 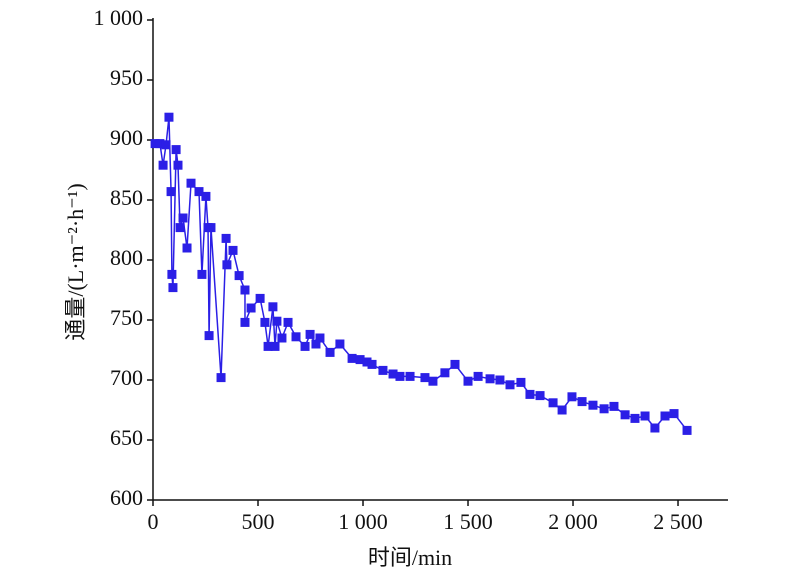 I want to click on y-tick-label: 650, so click(x=126, y=437).